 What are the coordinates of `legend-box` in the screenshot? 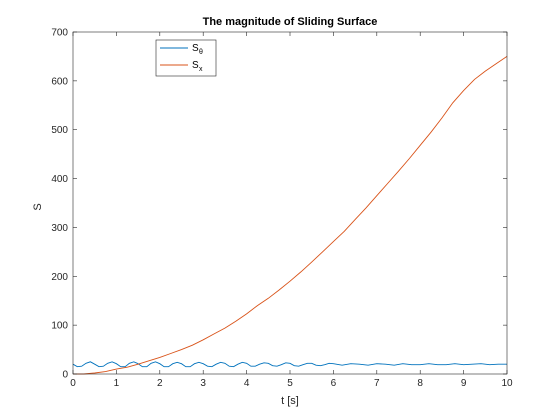 It's located at (186, 58).